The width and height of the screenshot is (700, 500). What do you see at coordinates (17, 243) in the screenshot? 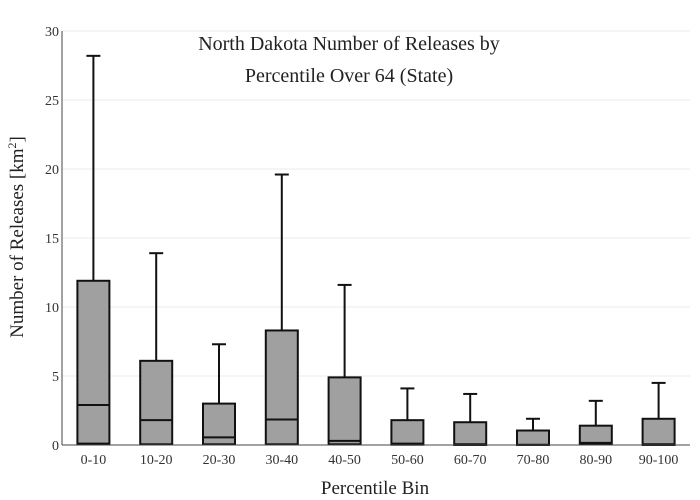
I see `y-axis-title-main: Number of Releases [km` at bounding box center [17, 243].